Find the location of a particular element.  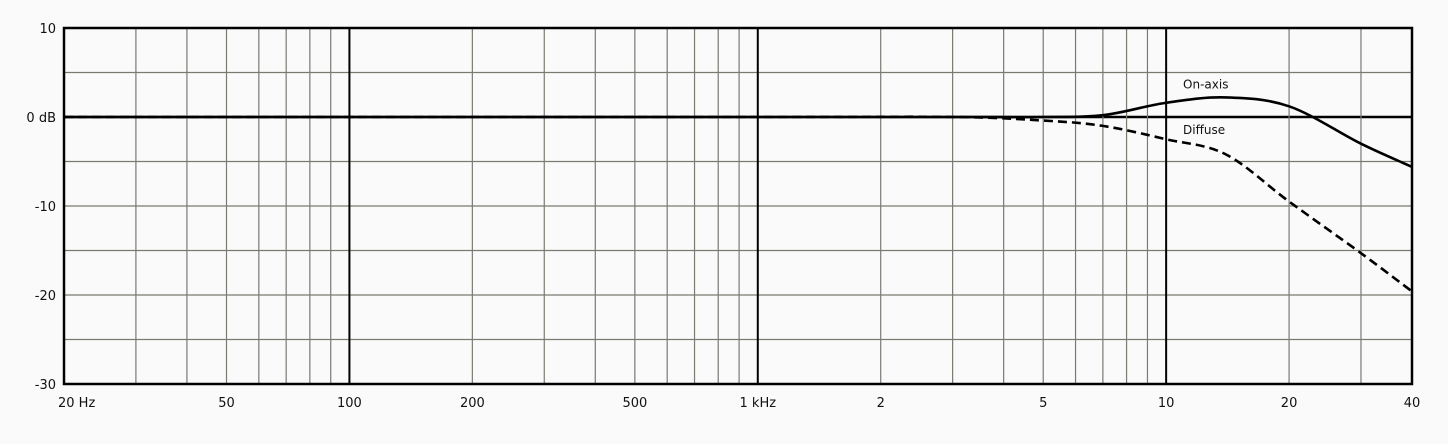

x-tick-label: 5 is located at coordinates (1043, 403).